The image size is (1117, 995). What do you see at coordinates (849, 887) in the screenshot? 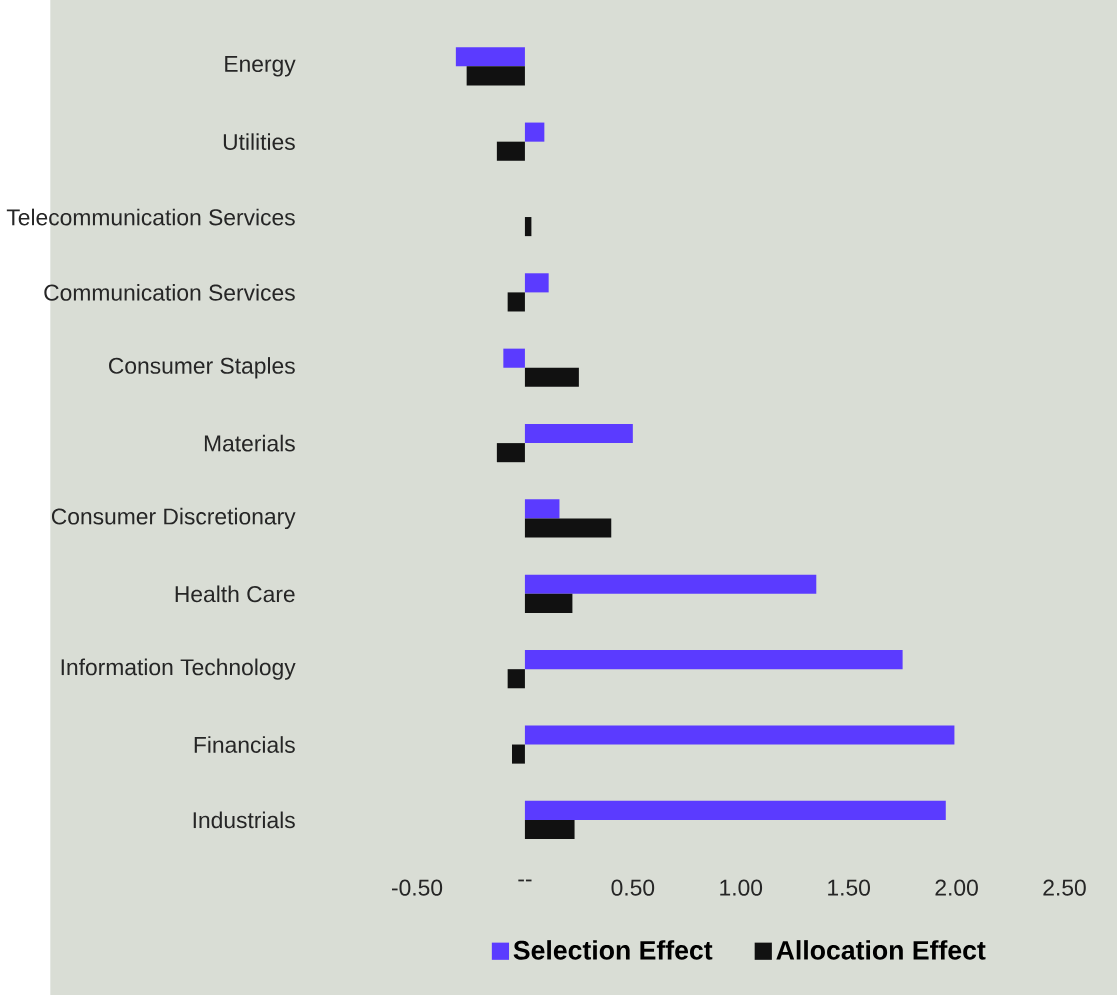
I see `x-tick-label: 1.50` at bounding box center [849, 887].